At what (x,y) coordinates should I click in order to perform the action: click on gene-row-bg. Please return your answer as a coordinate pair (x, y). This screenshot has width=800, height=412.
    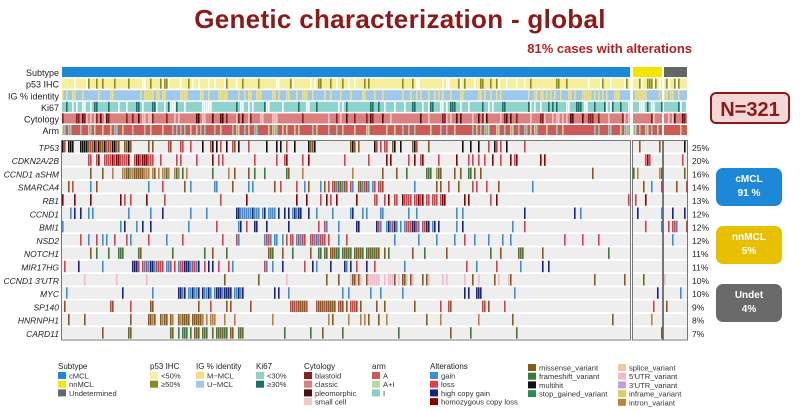
    Looking at the image, I should click on (675, 333).